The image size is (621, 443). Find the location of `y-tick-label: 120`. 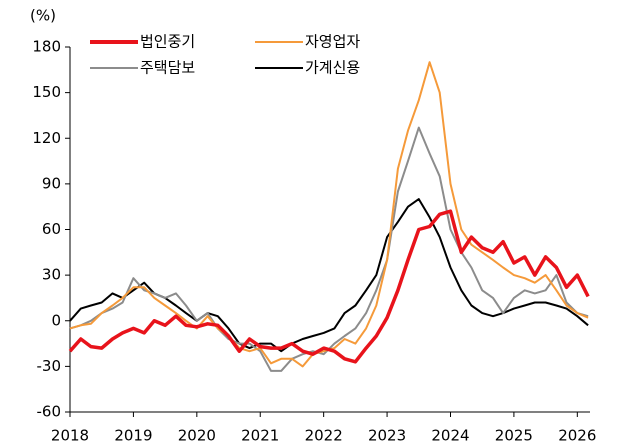

y-tick-label: 120 is located at coordinates (46, 138).